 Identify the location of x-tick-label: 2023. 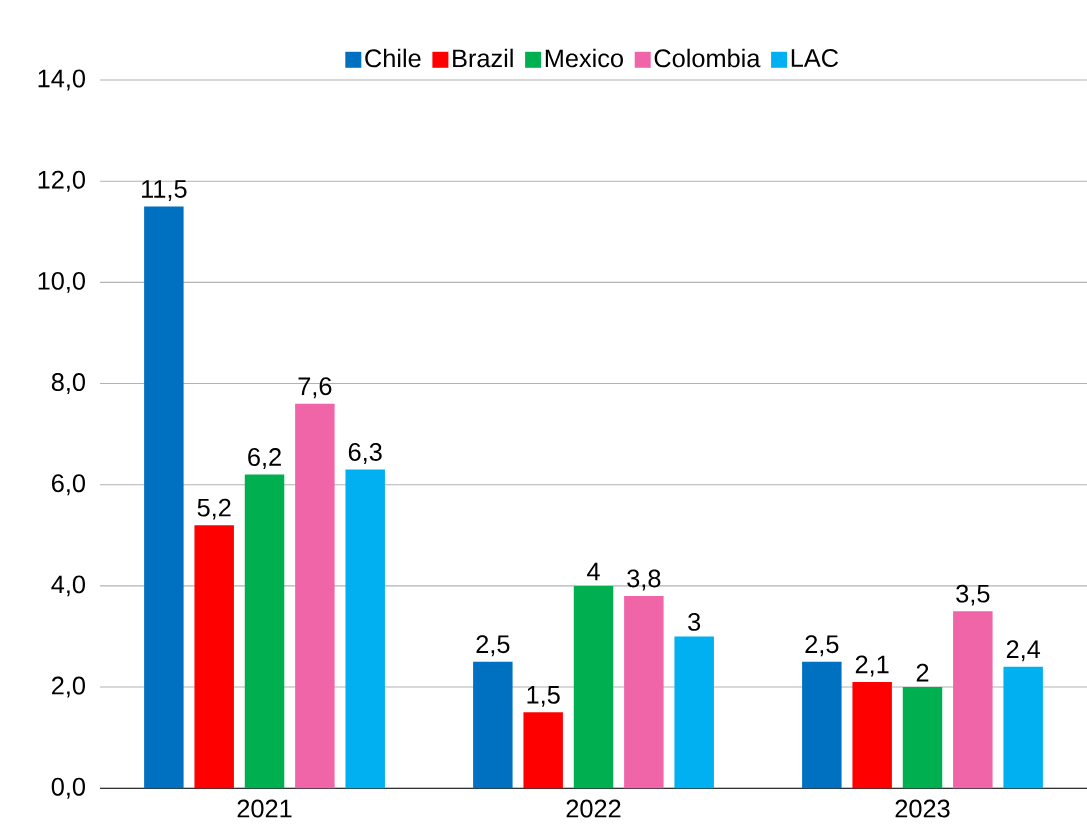
(922, 808).